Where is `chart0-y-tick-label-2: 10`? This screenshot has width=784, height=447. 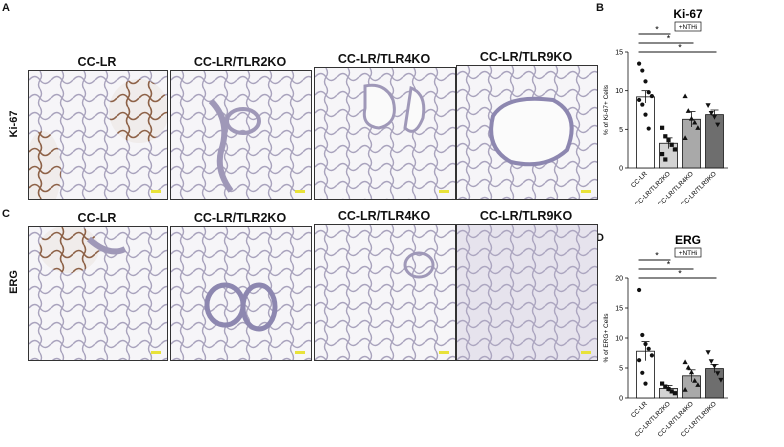
chart0-y-tick-label-2: 10 is located at coordinates (619, 91).